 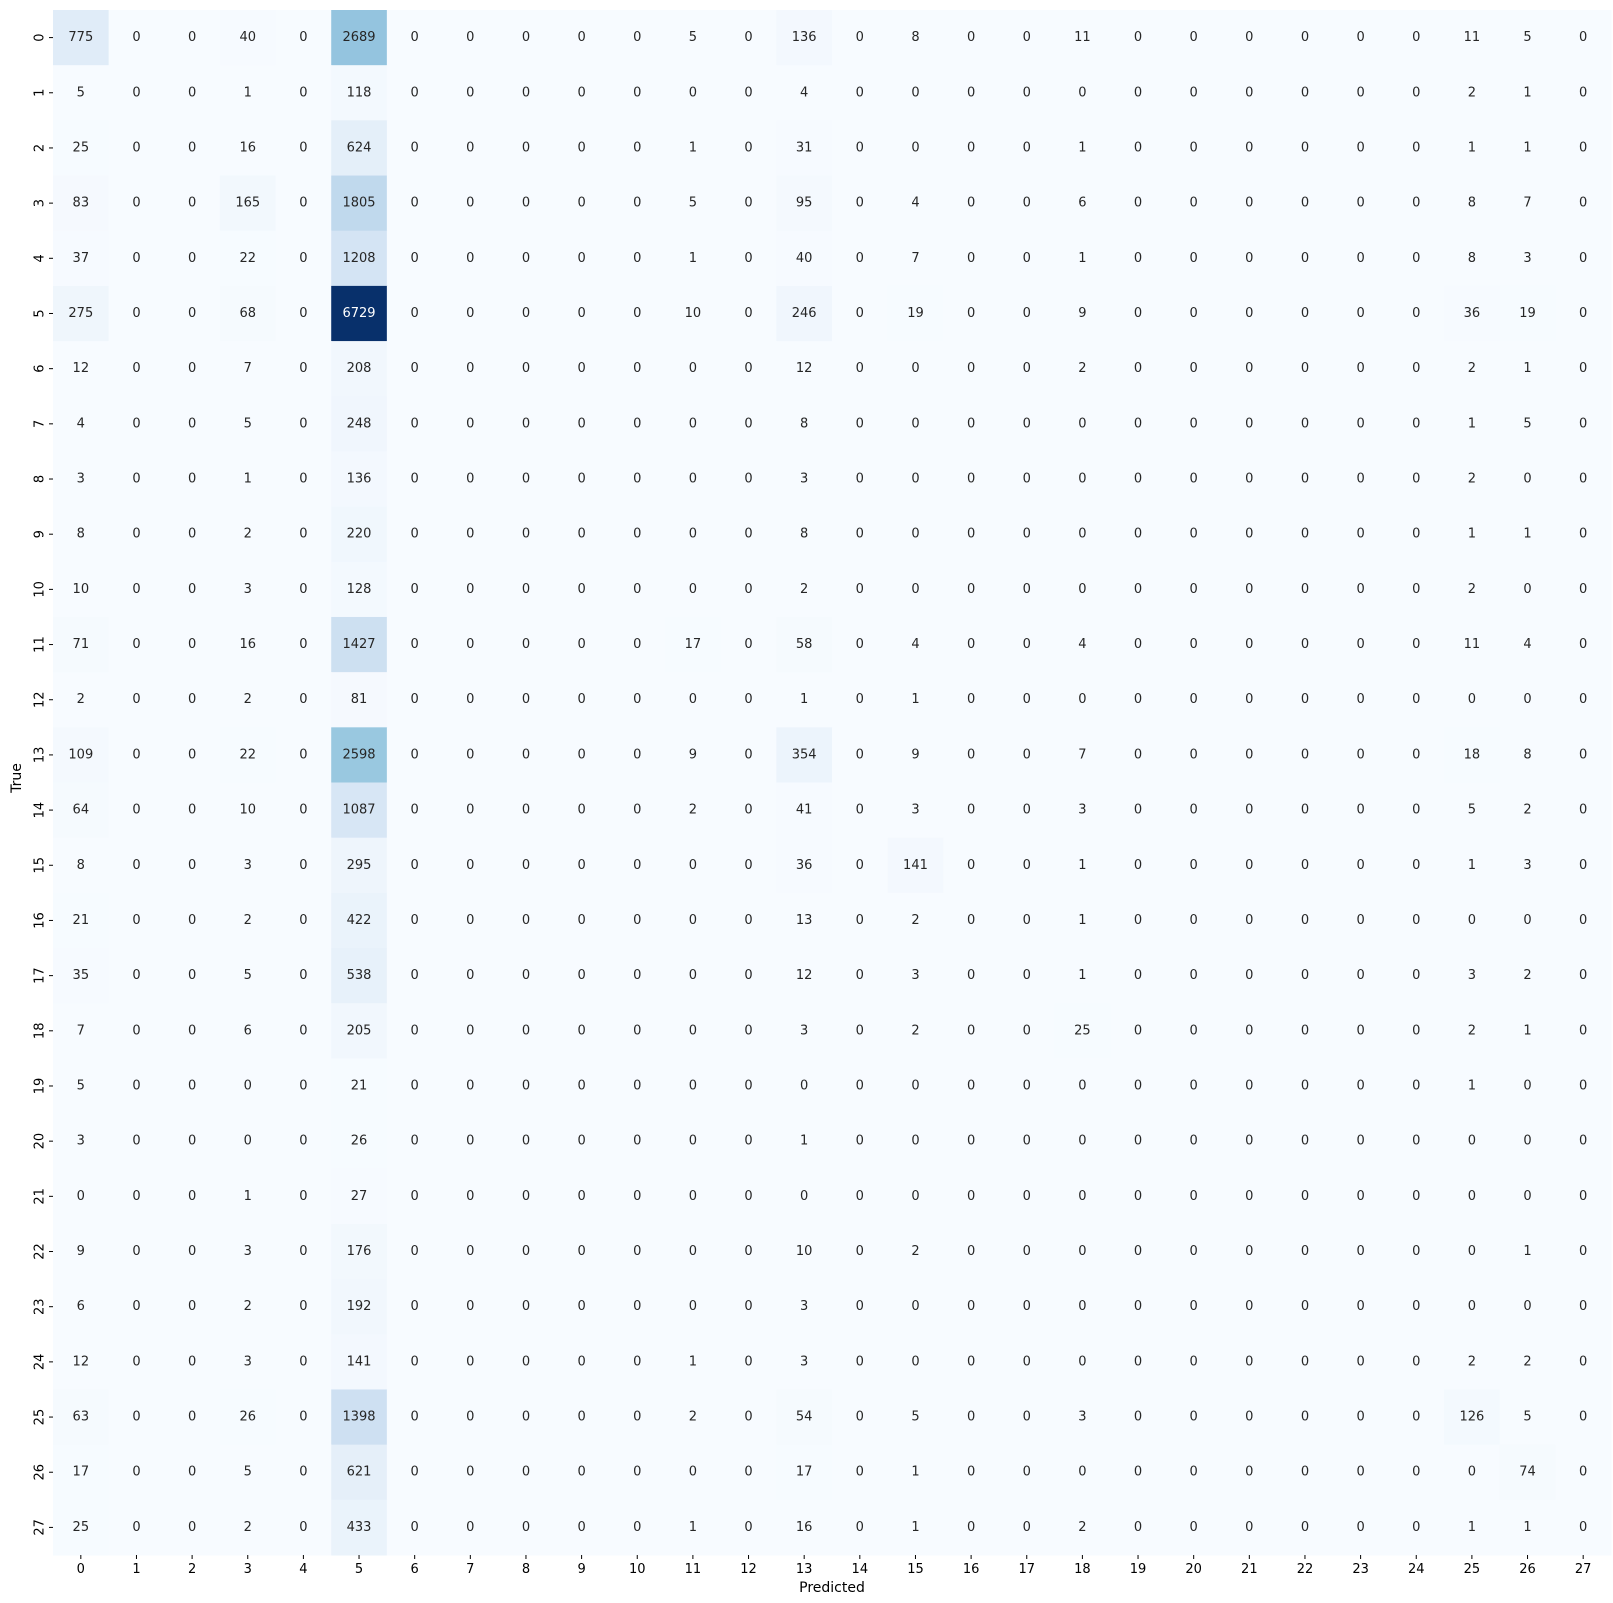 What do you see at coordinates (1472, 644) in the screenshot?
I see `cell-value-label: 11` at bounding box center [1472, 644].